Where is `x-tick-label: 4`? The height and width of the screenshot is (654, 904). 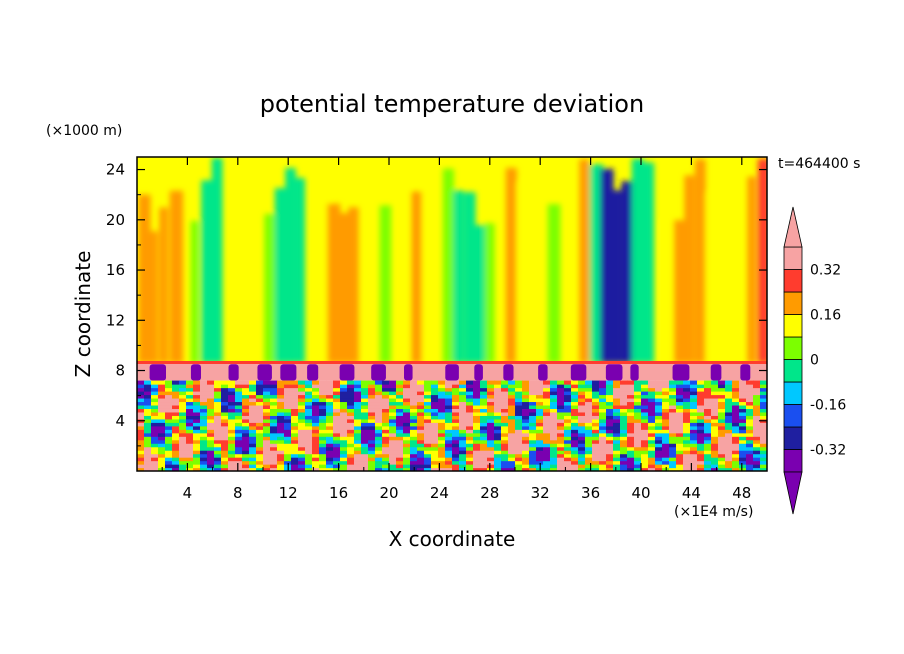 x-tick-label: 4 is located at coordinates (188, 493).